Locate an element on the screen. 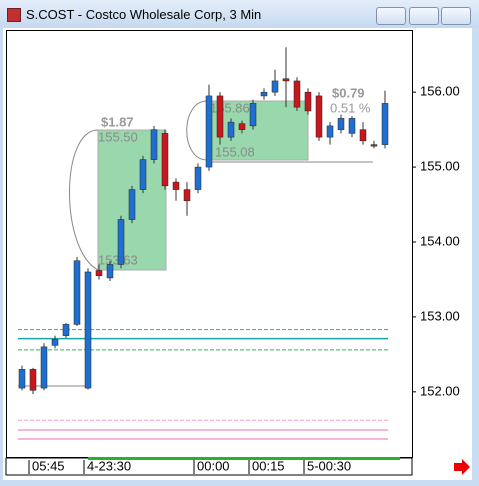 The width and height of the screenshot is (479, 486). measure-pct: 0.51 % is located at coordinates (350, 107).